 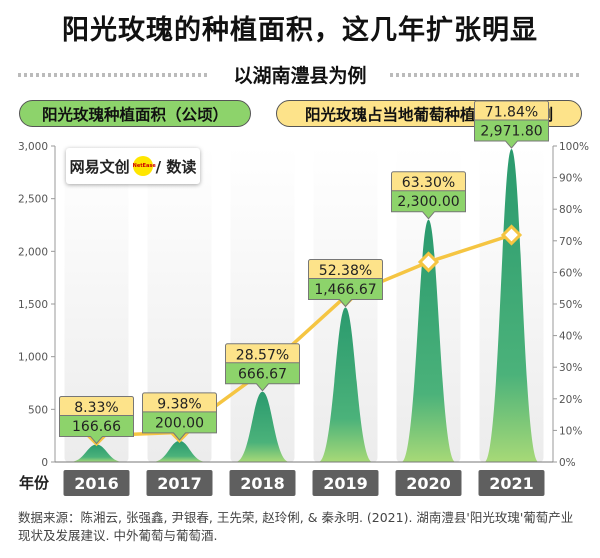 I want to click on left-axis-tick-label: 500, so click(x=38, y=410).